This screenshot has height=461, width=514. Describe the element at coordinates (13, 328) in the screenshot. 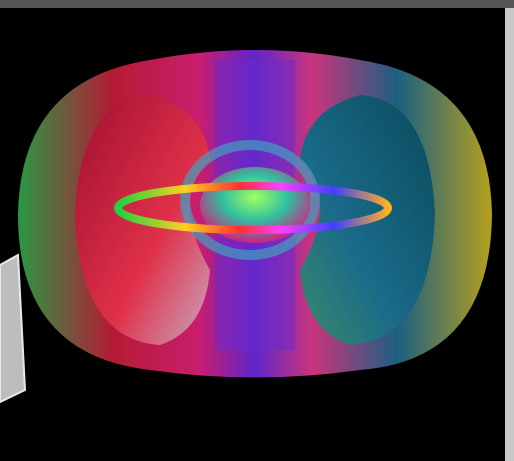

I see `side-box` at that location.